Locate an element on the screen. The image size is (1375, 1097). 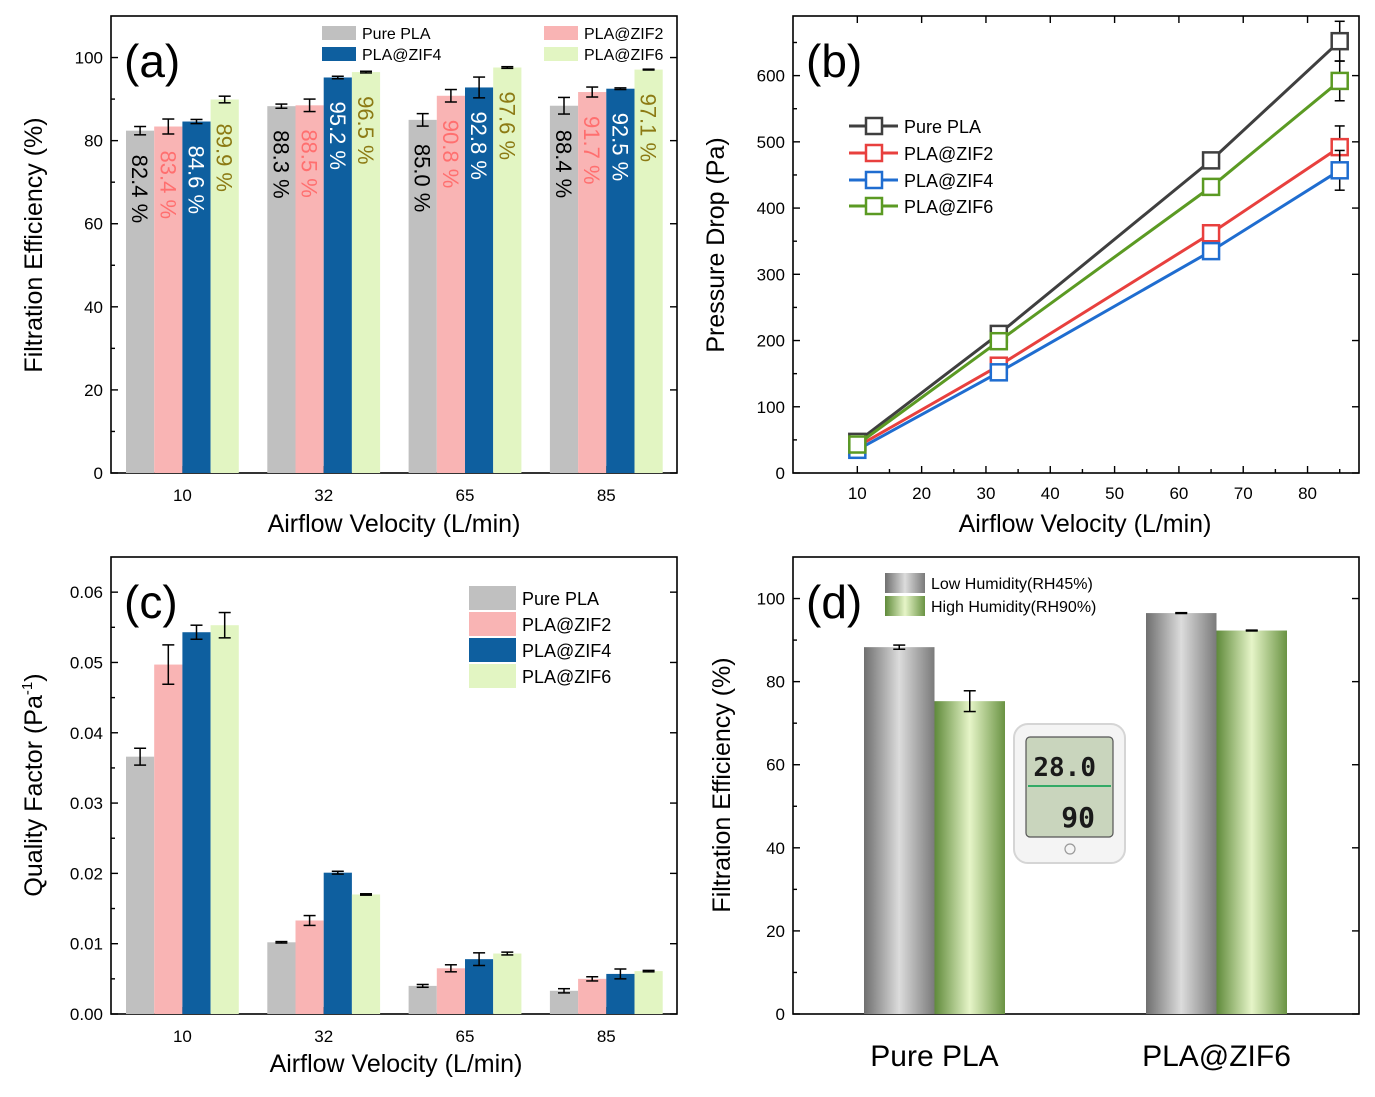
data-label-pla-zif2-32: 88.5 % is located at coordinates (309, 163).